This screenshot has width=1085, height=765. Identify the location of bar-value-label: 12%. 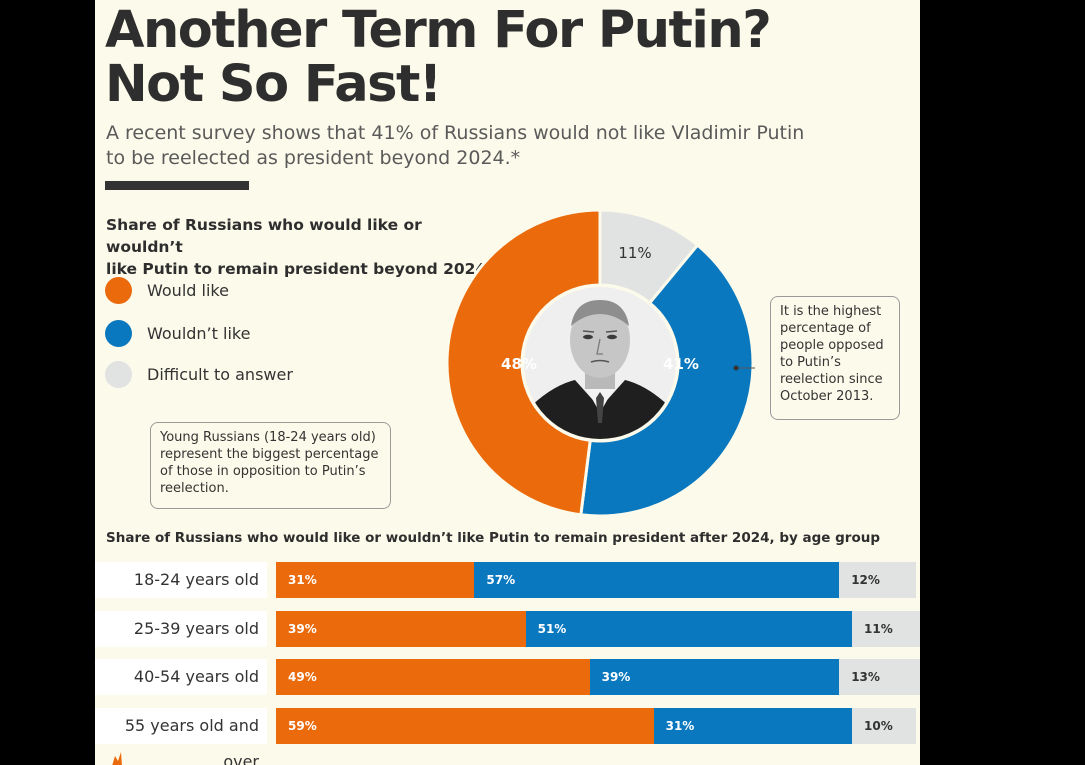
(865, 580).